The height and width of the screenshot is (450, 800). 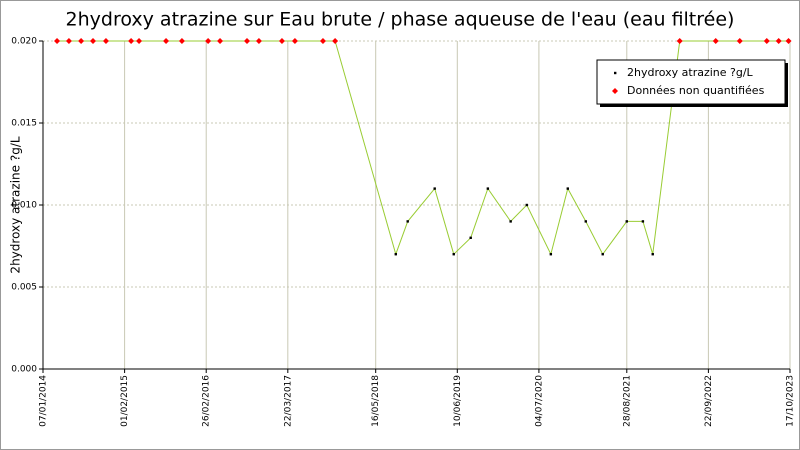 What do you see at coordinates (24, 206) in the screenshot?
I see `y-tick-label: 0.010` at bounding box center [24, 206].